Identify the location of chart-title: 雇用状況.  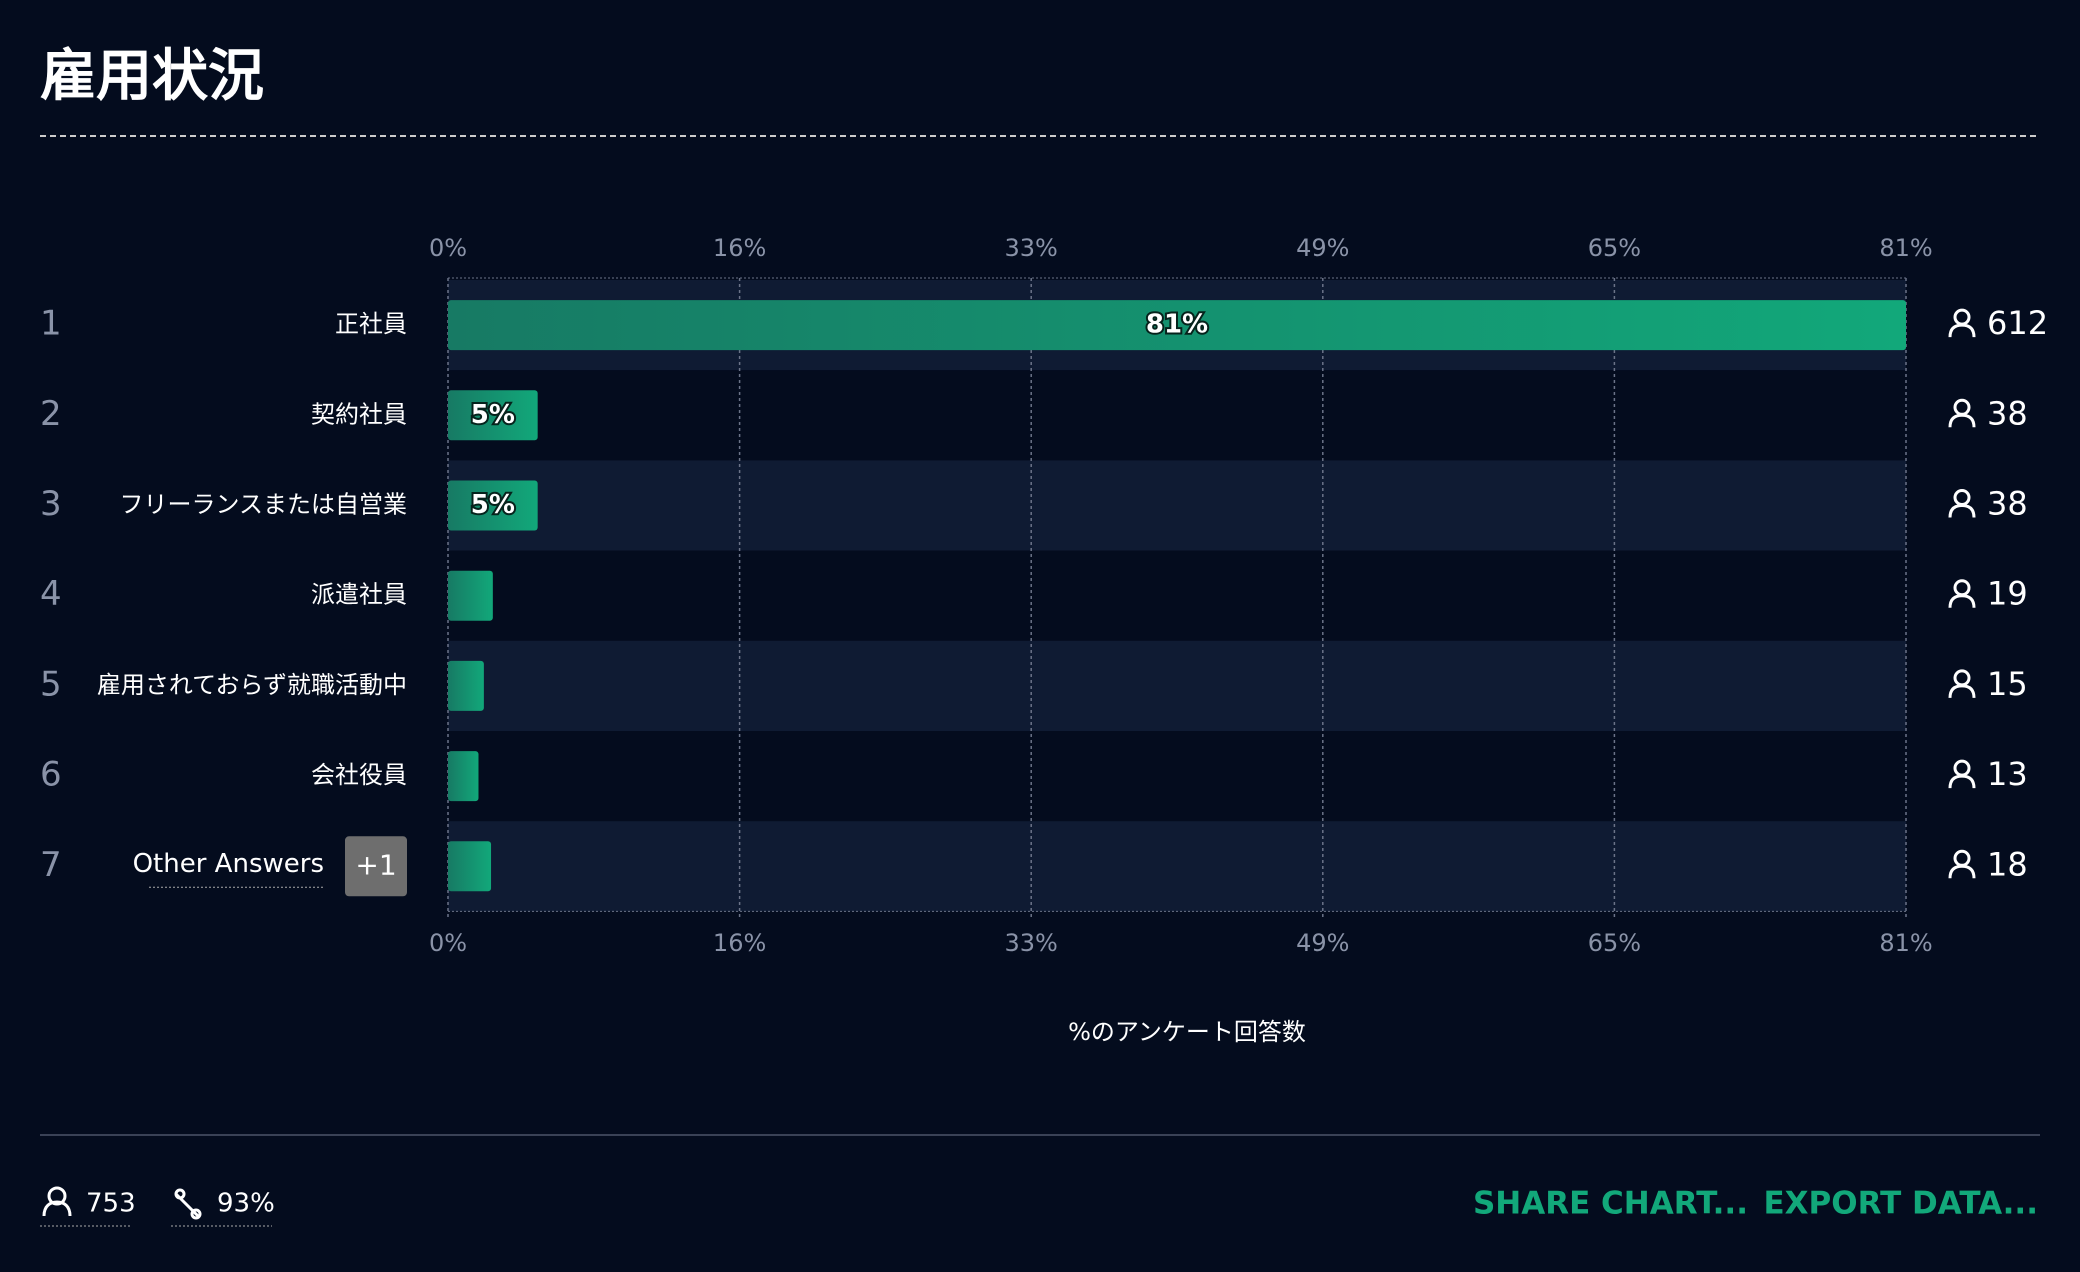
(152, 76).